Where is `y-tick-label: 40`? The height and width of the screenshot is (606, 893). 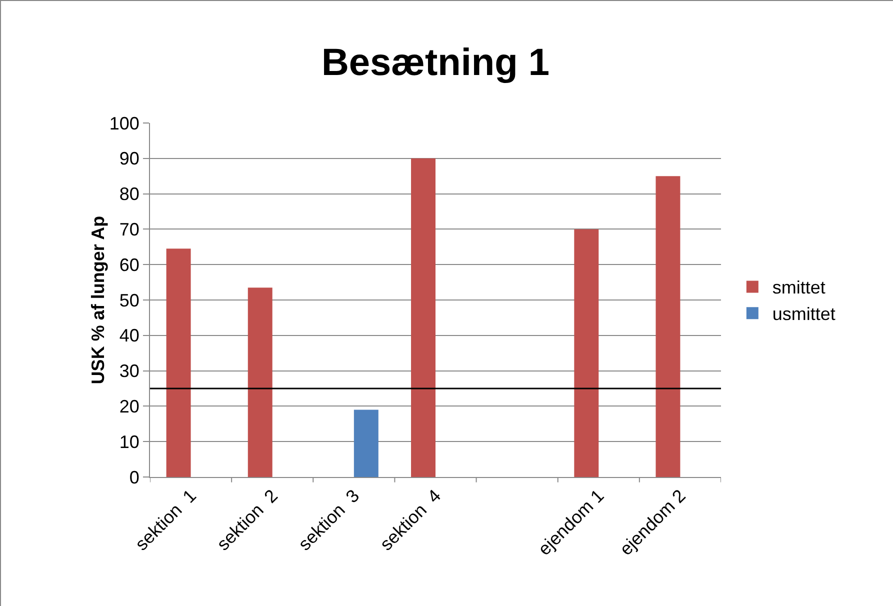
y-tick-label: 40 is located at coordinates (129, 336).